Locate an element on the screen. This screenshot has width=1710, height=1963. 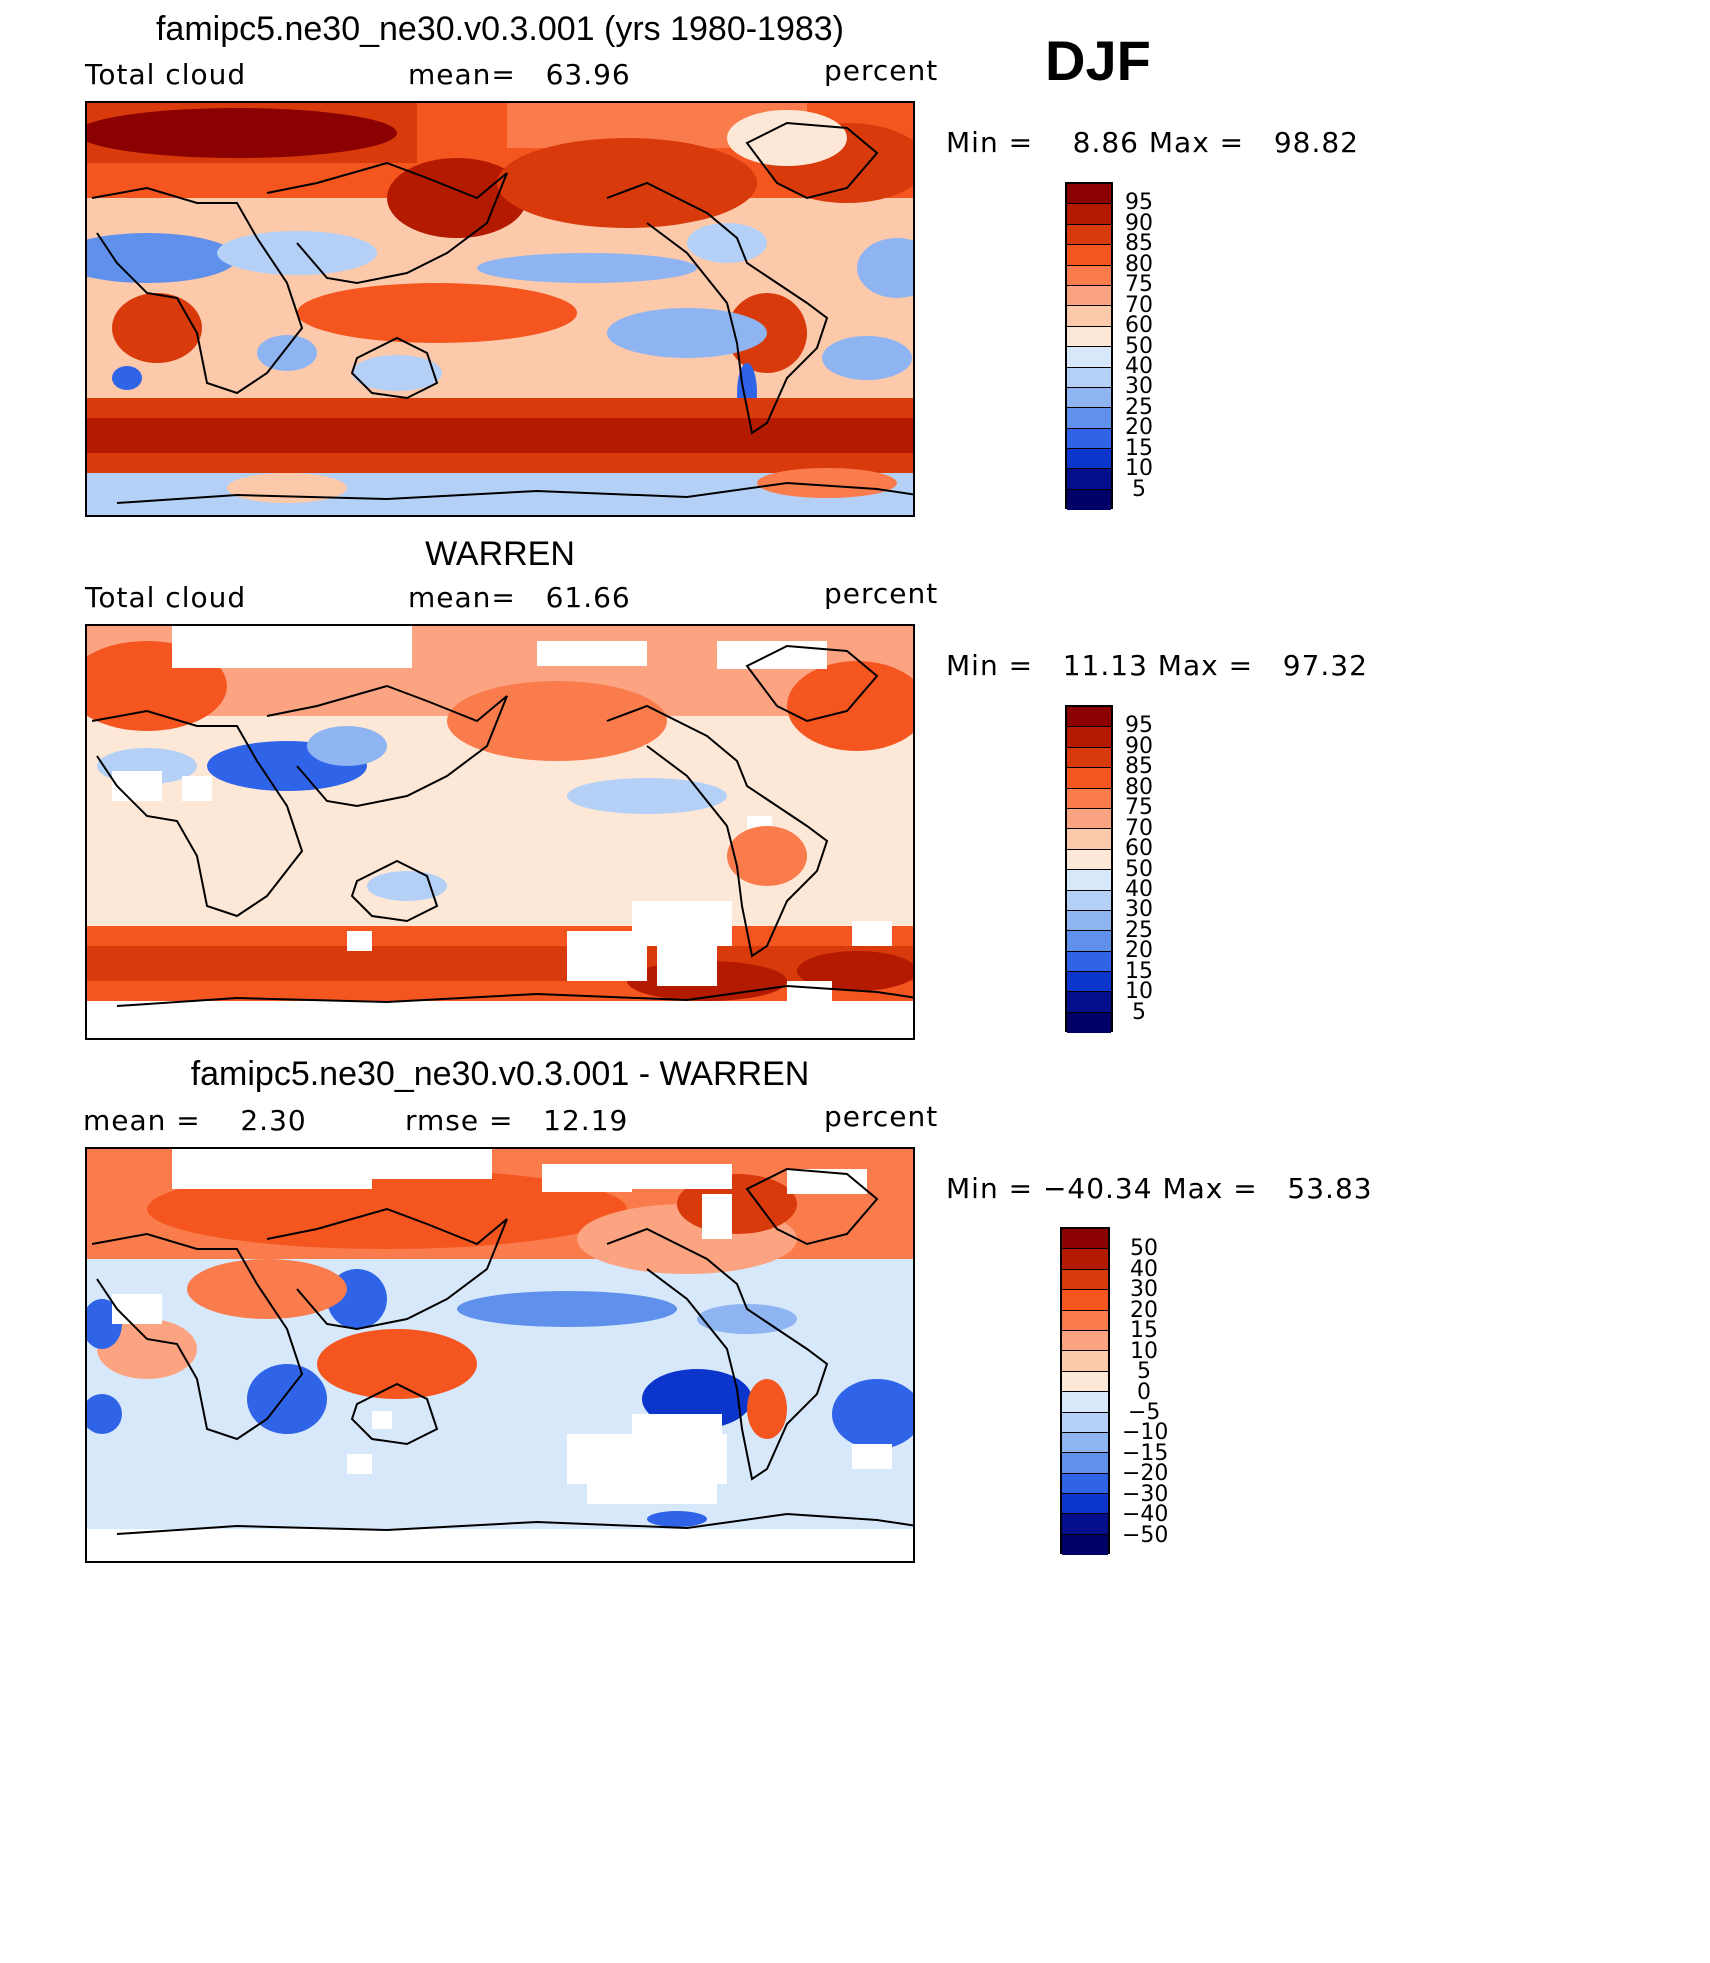
panel-1-tick: 95 is located at coordinates (1139, 202).